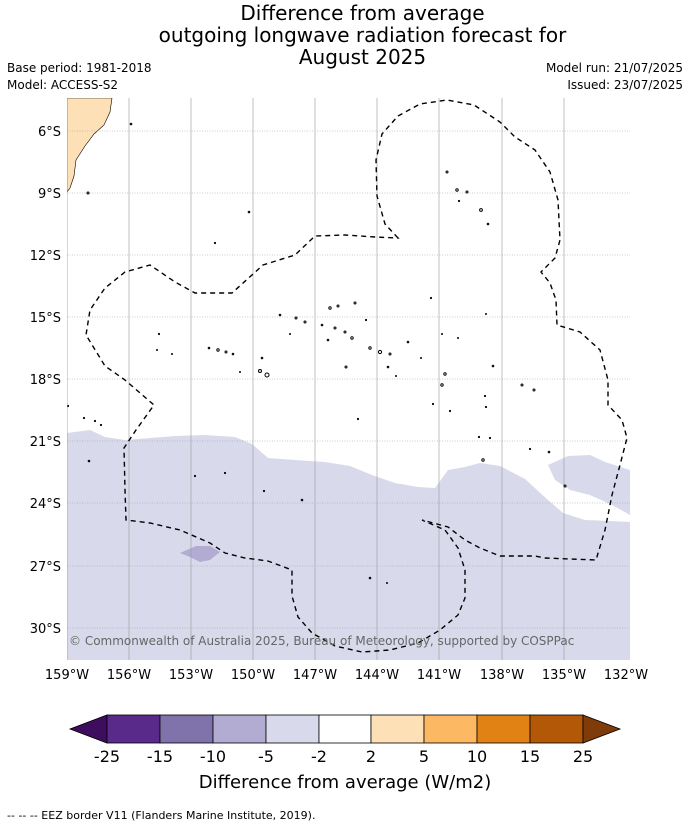  What do you see at coordinates (371, 756) in the screenshot?
I see `colorbar-tick: 2` at bounding box center [371, 756].